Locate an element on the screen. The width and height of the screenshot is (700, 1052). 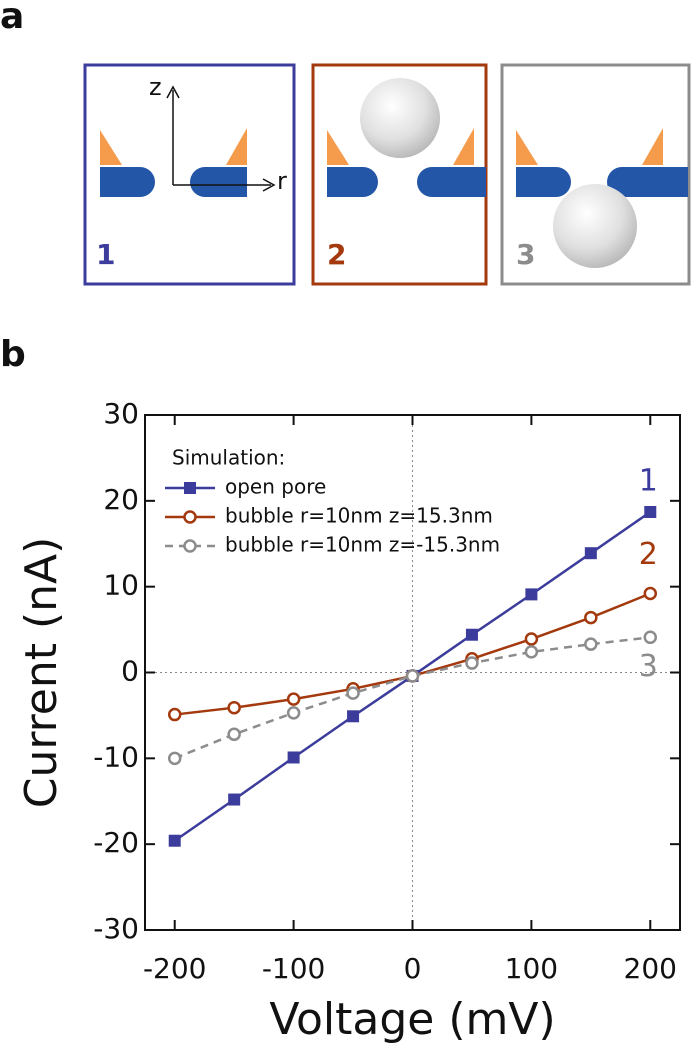
x-tick-label: -100 is located at coordinates (294, 968).